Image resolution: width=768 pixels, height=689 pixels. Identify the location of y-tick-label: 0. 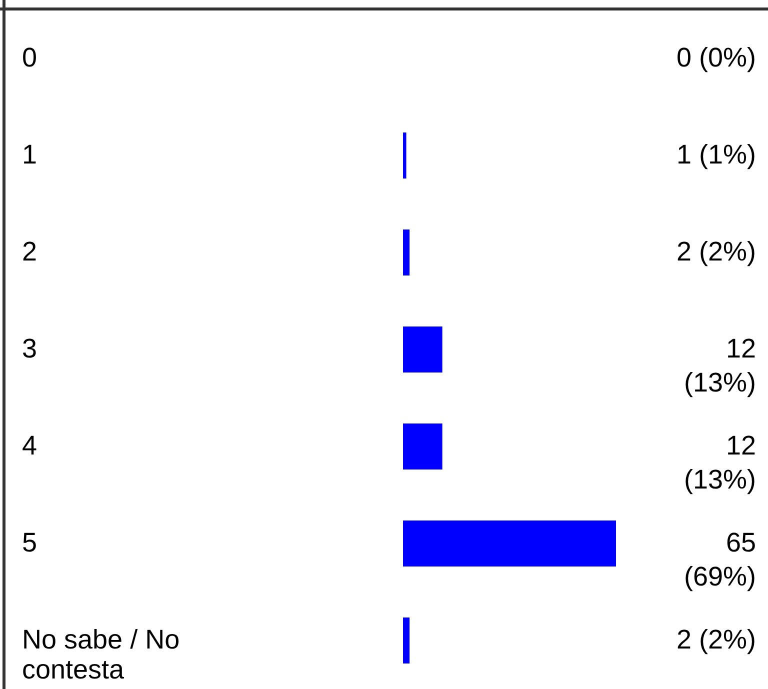
(30, 57).